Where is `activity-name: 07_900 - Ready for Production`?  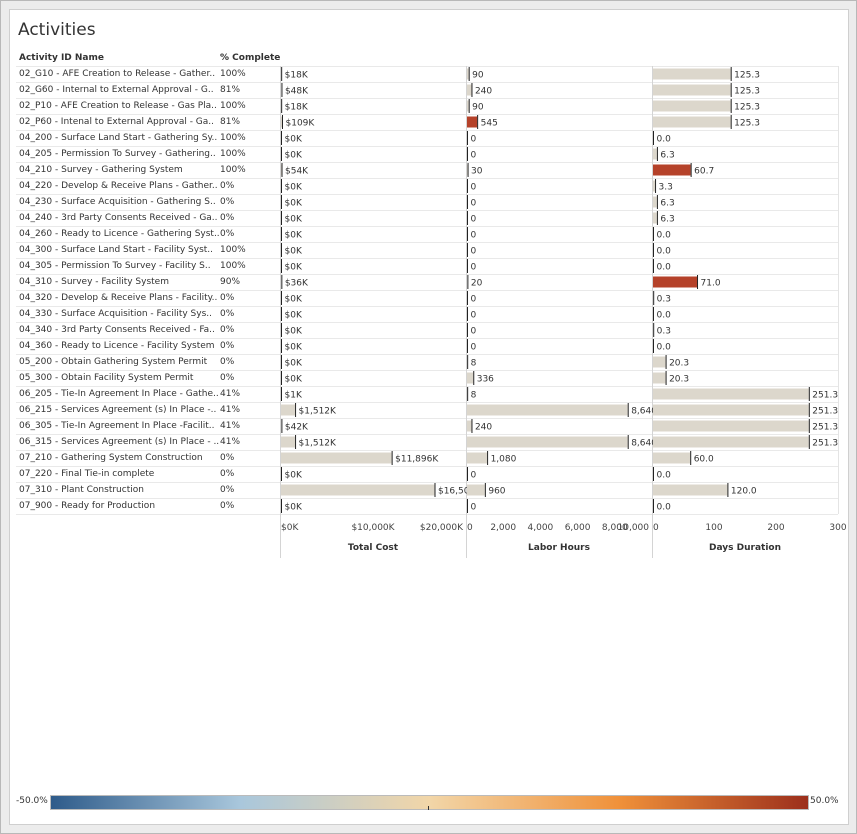
activity-name: 07_900 - Ready for Production is located at coordinates (87, 506).